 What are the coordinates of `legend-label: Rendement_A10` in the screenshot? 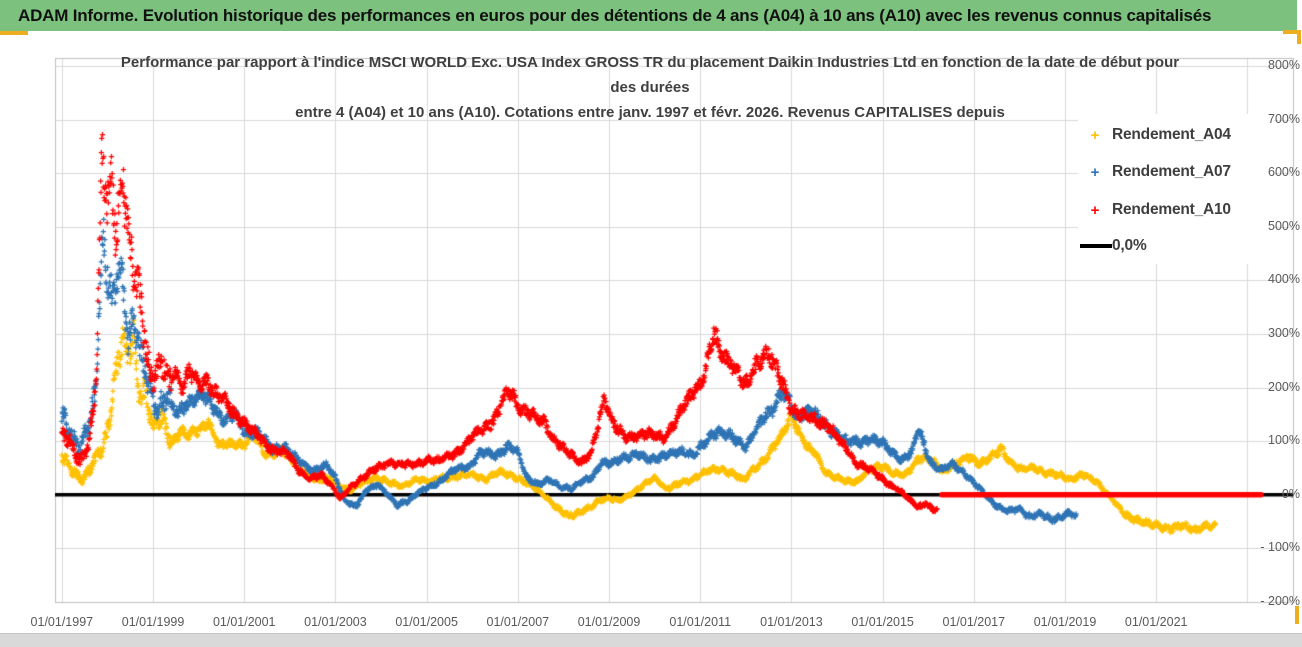 It's located at (1171, 209).